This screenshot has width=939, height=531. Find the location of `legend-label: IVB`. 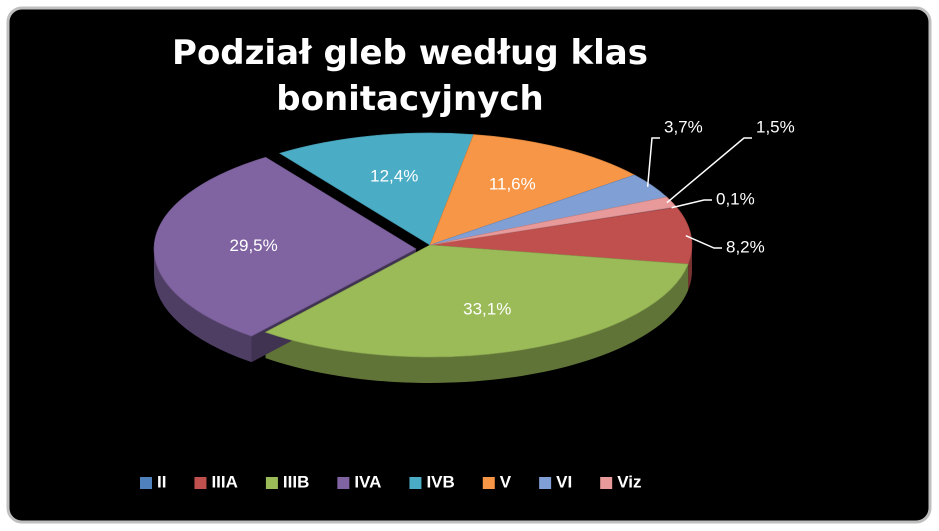

legend-label: IVB is located at coordinates (440, 481).